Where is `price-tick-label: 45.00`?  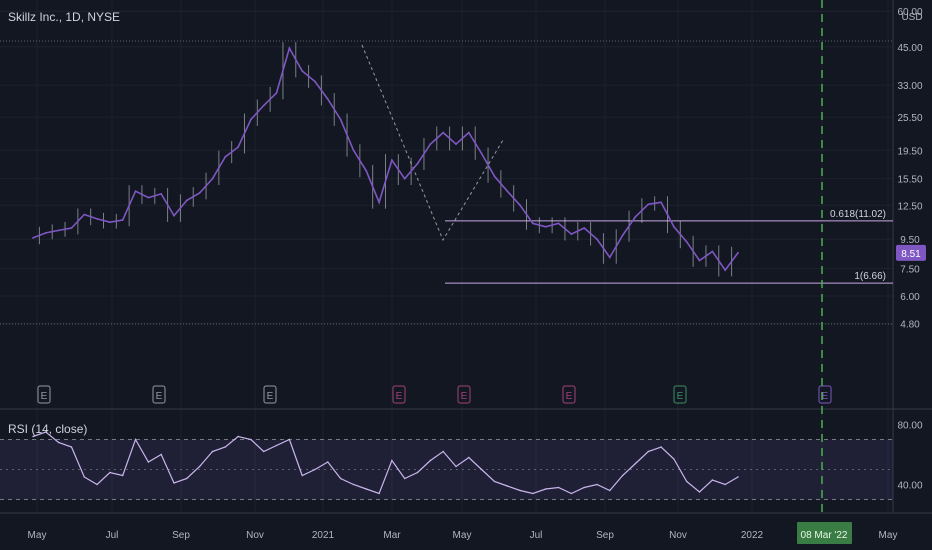 price-tick-label: 45.00 is located at coordinates (909, 48).